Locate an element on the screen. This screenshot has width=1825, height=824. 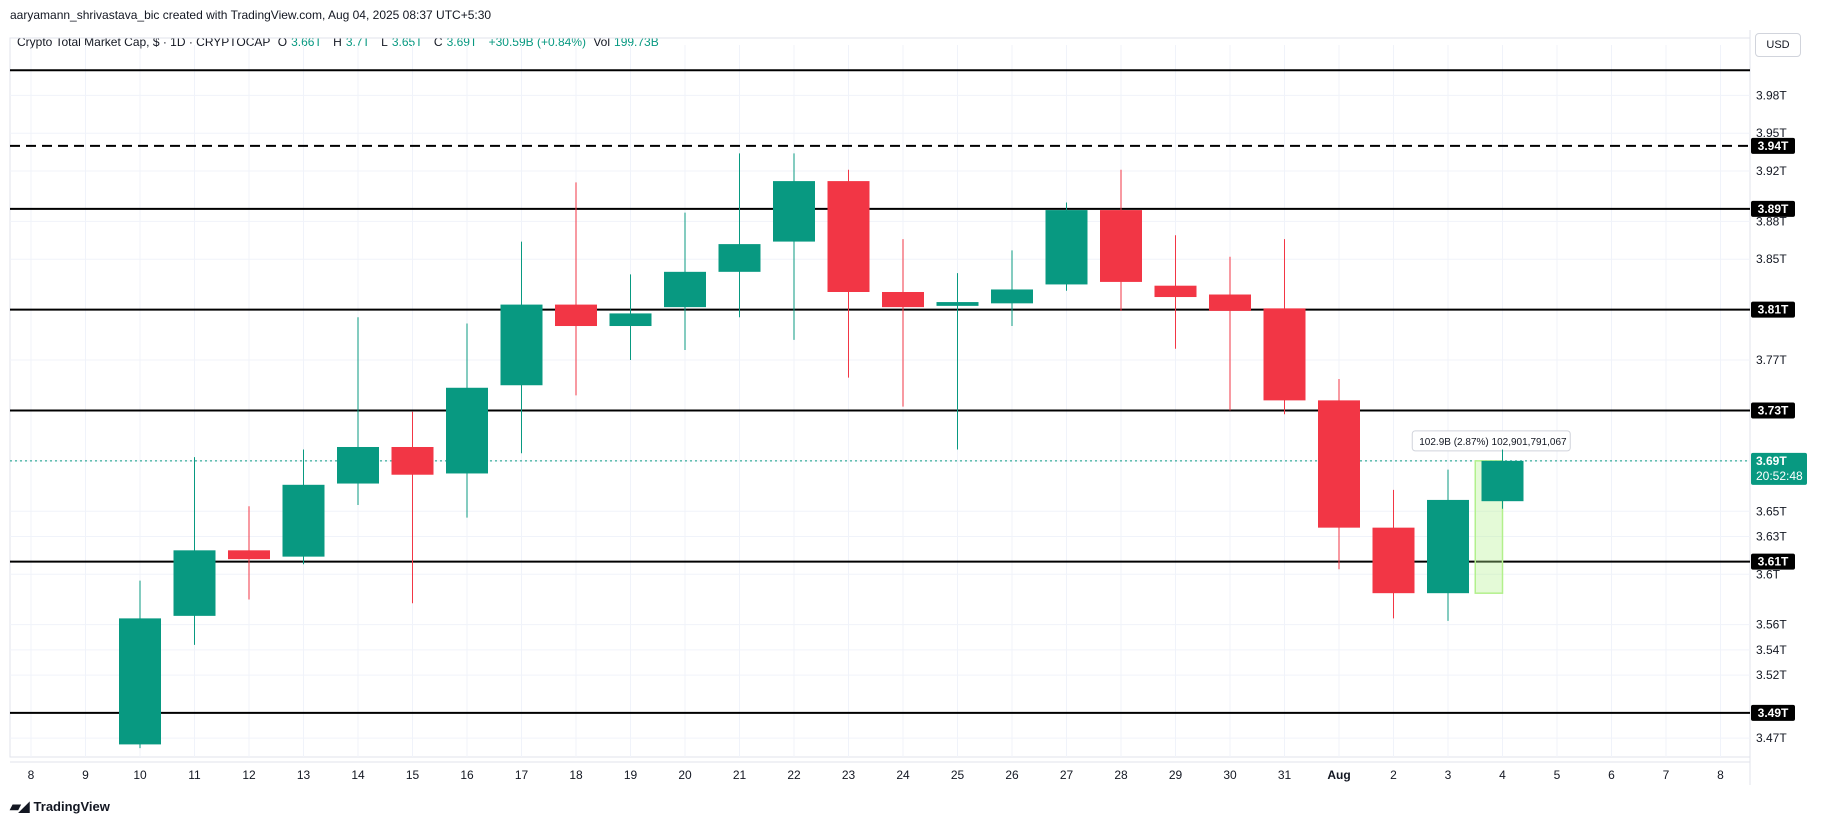
time-tick-label: 6 is located at coordinates (1611, 775).